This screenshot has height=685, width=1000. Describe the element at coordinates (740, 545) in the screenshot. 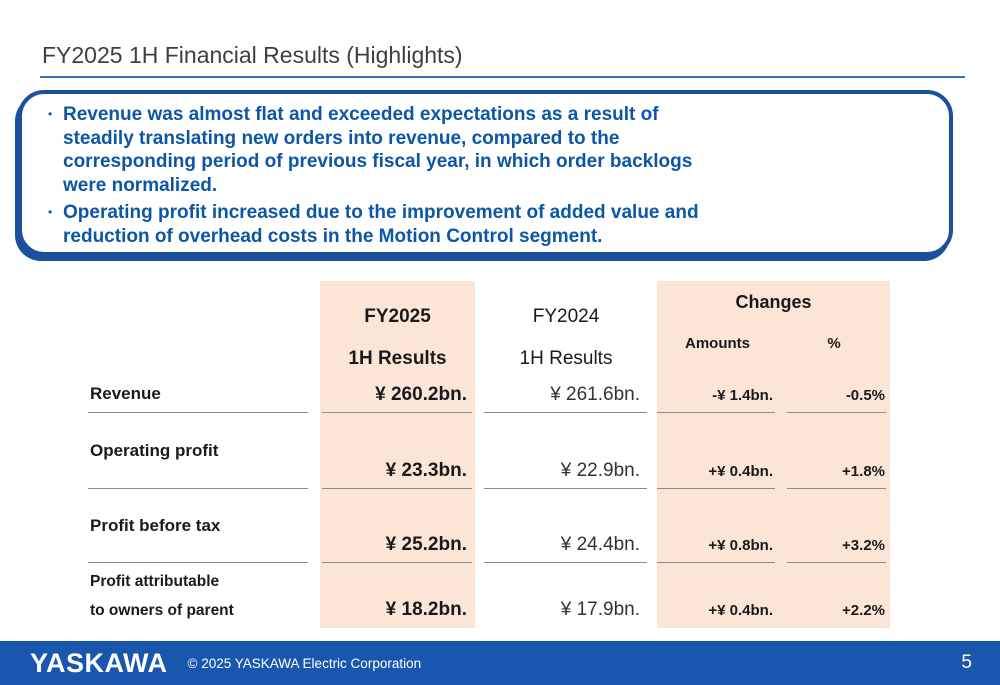

I see `change-amount: +¥ 0.8bn.` at that location.